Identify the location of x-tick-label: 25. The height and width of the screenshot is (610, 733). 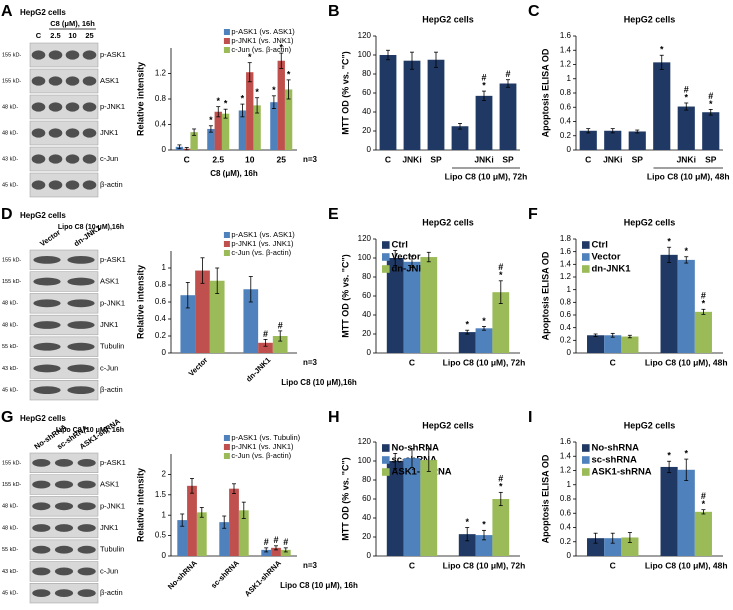
(282, 159).